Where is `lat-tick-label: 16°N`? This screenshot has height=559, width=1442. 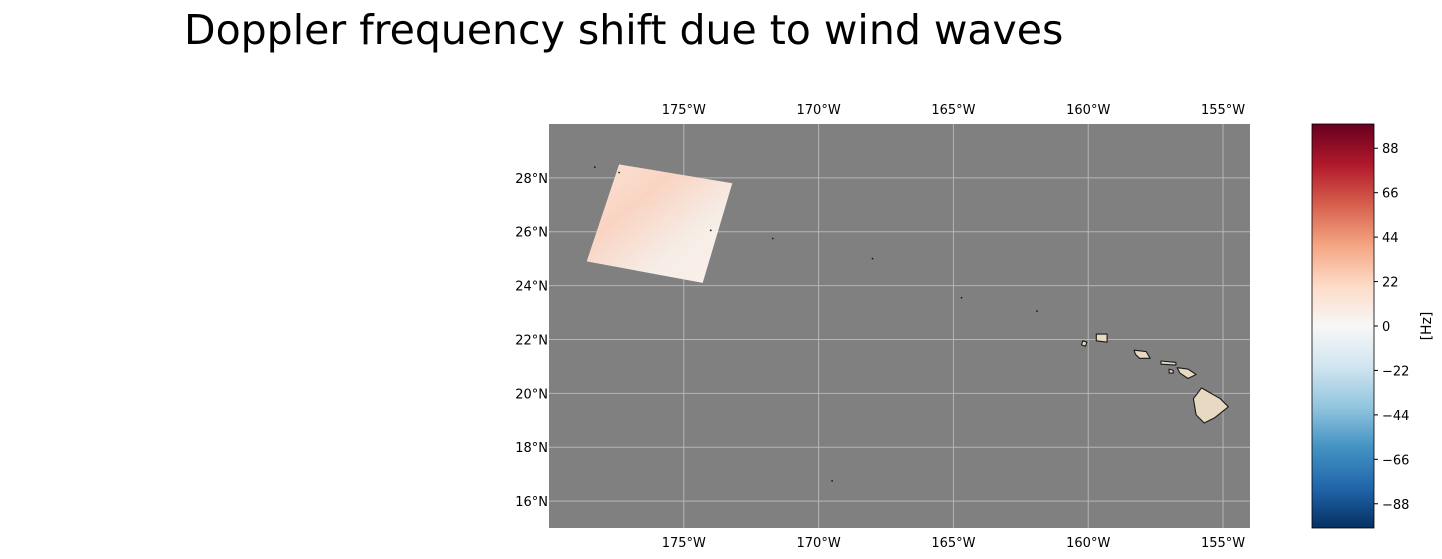
lat-tick-label: 16°N is located at coordinates (531, 502).